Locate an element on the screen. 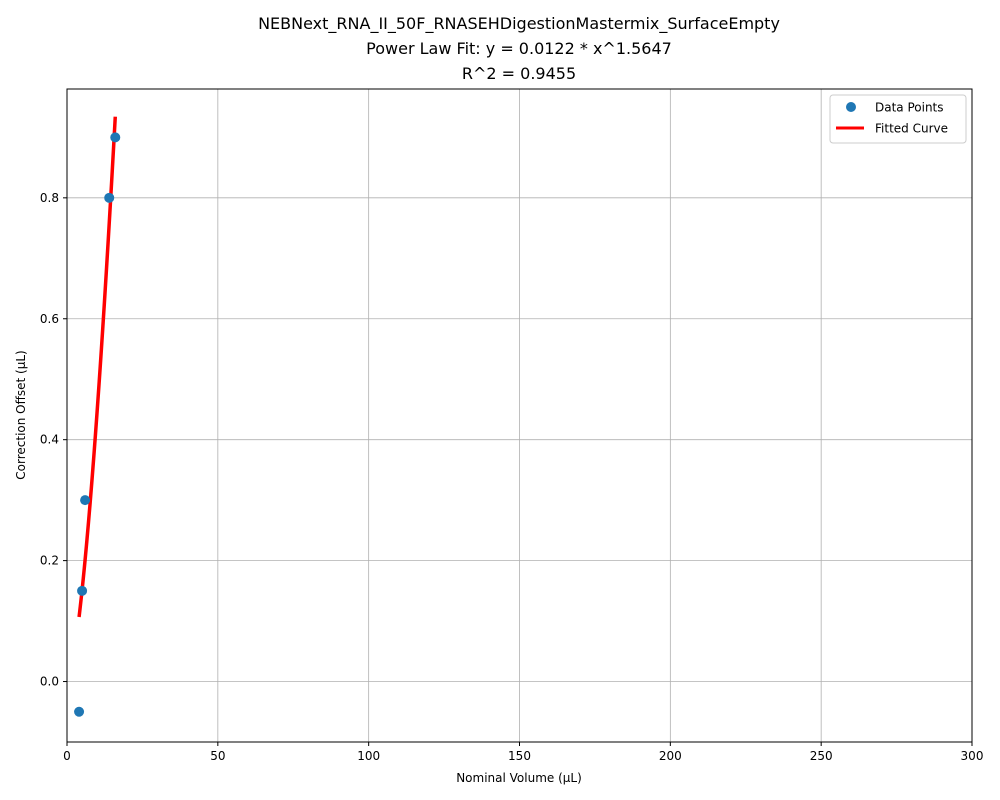 Image resolution: width=1000 pixels, height=800 pixels. x-tick-label: 0 is located at coordinates (67, 756).